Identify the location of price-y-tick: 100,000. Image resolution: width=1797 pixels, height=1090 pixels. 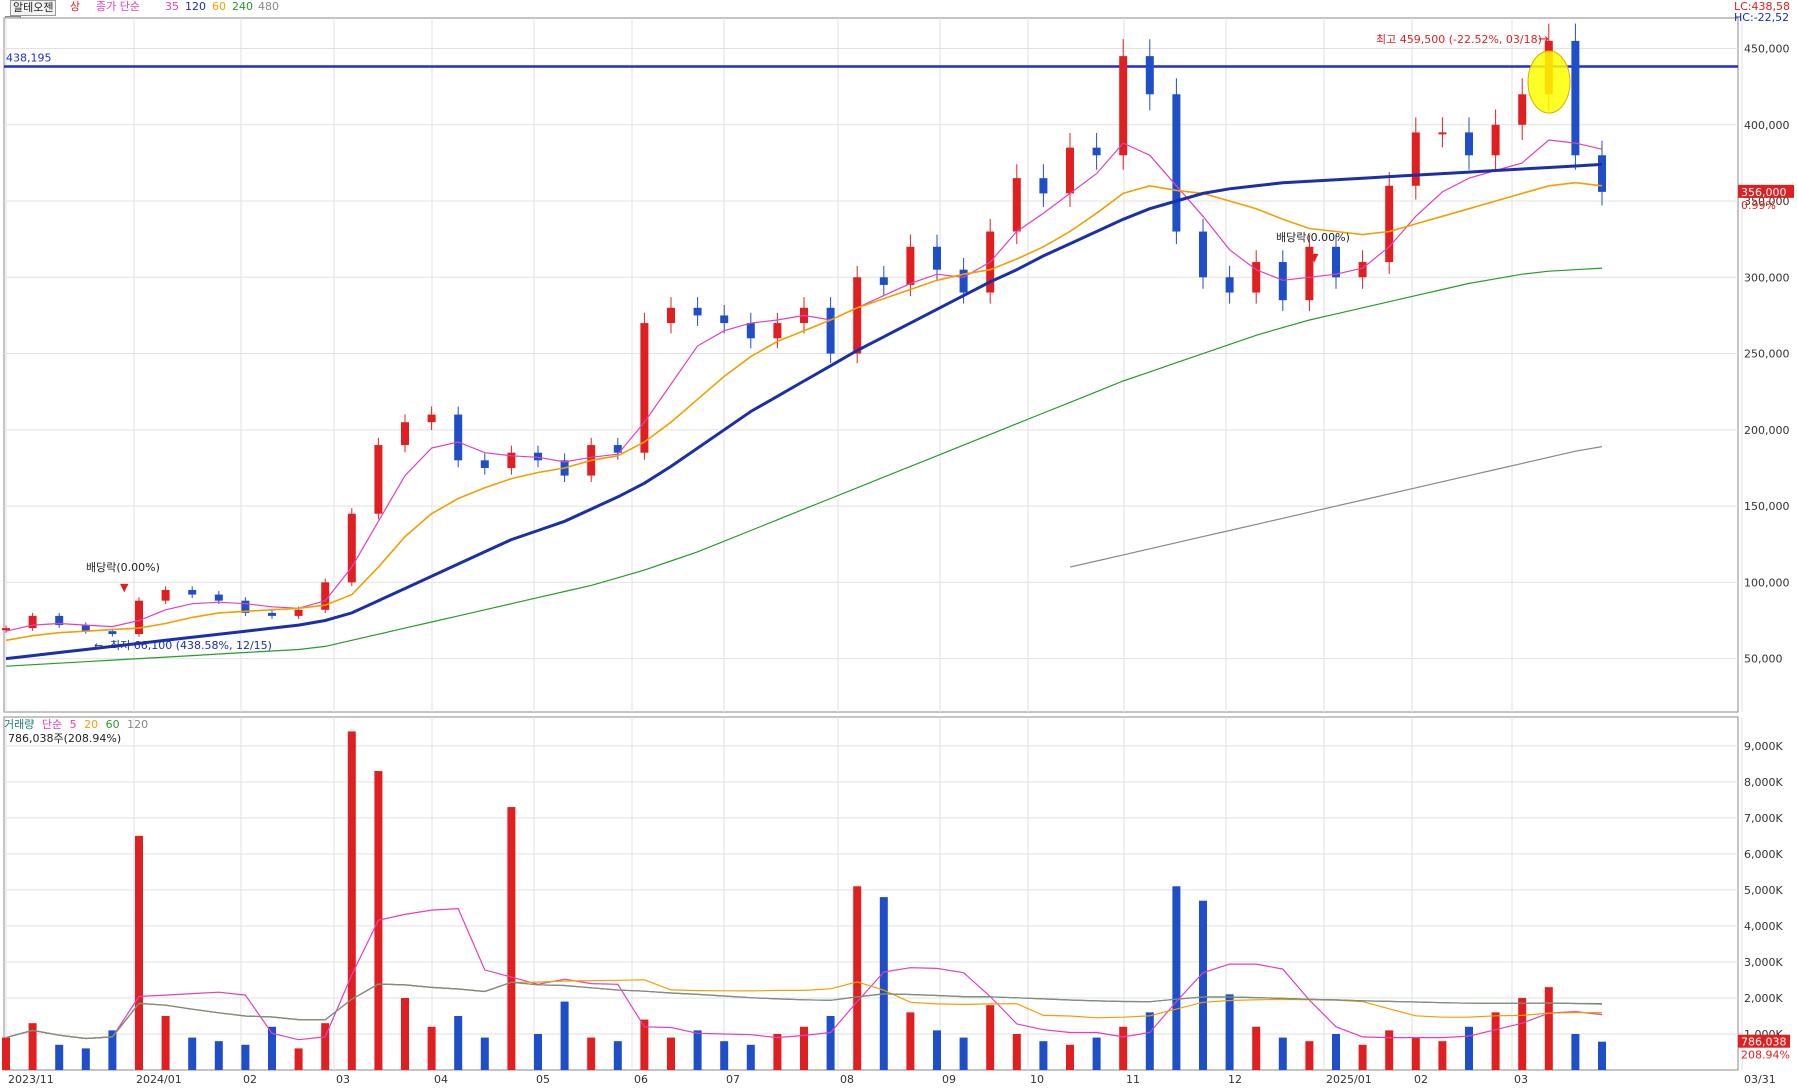
(1767, 582).